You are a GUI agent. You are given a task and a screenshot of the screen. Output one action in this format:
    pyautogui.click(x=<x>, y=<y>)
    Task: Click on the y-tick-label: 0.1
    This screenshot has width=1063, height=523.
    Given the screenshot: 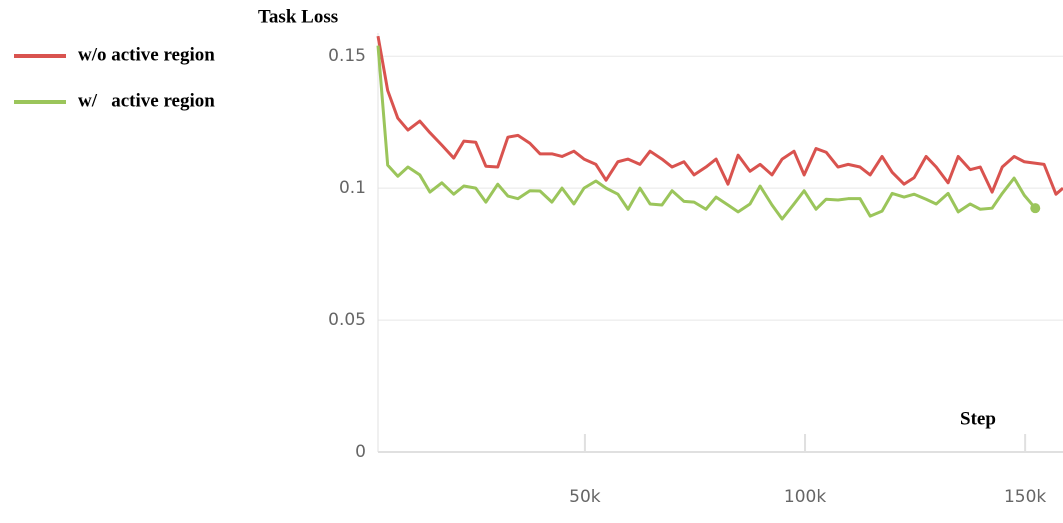 What is the action you would take?
    pyautogui.click(x=352, y=188)
    